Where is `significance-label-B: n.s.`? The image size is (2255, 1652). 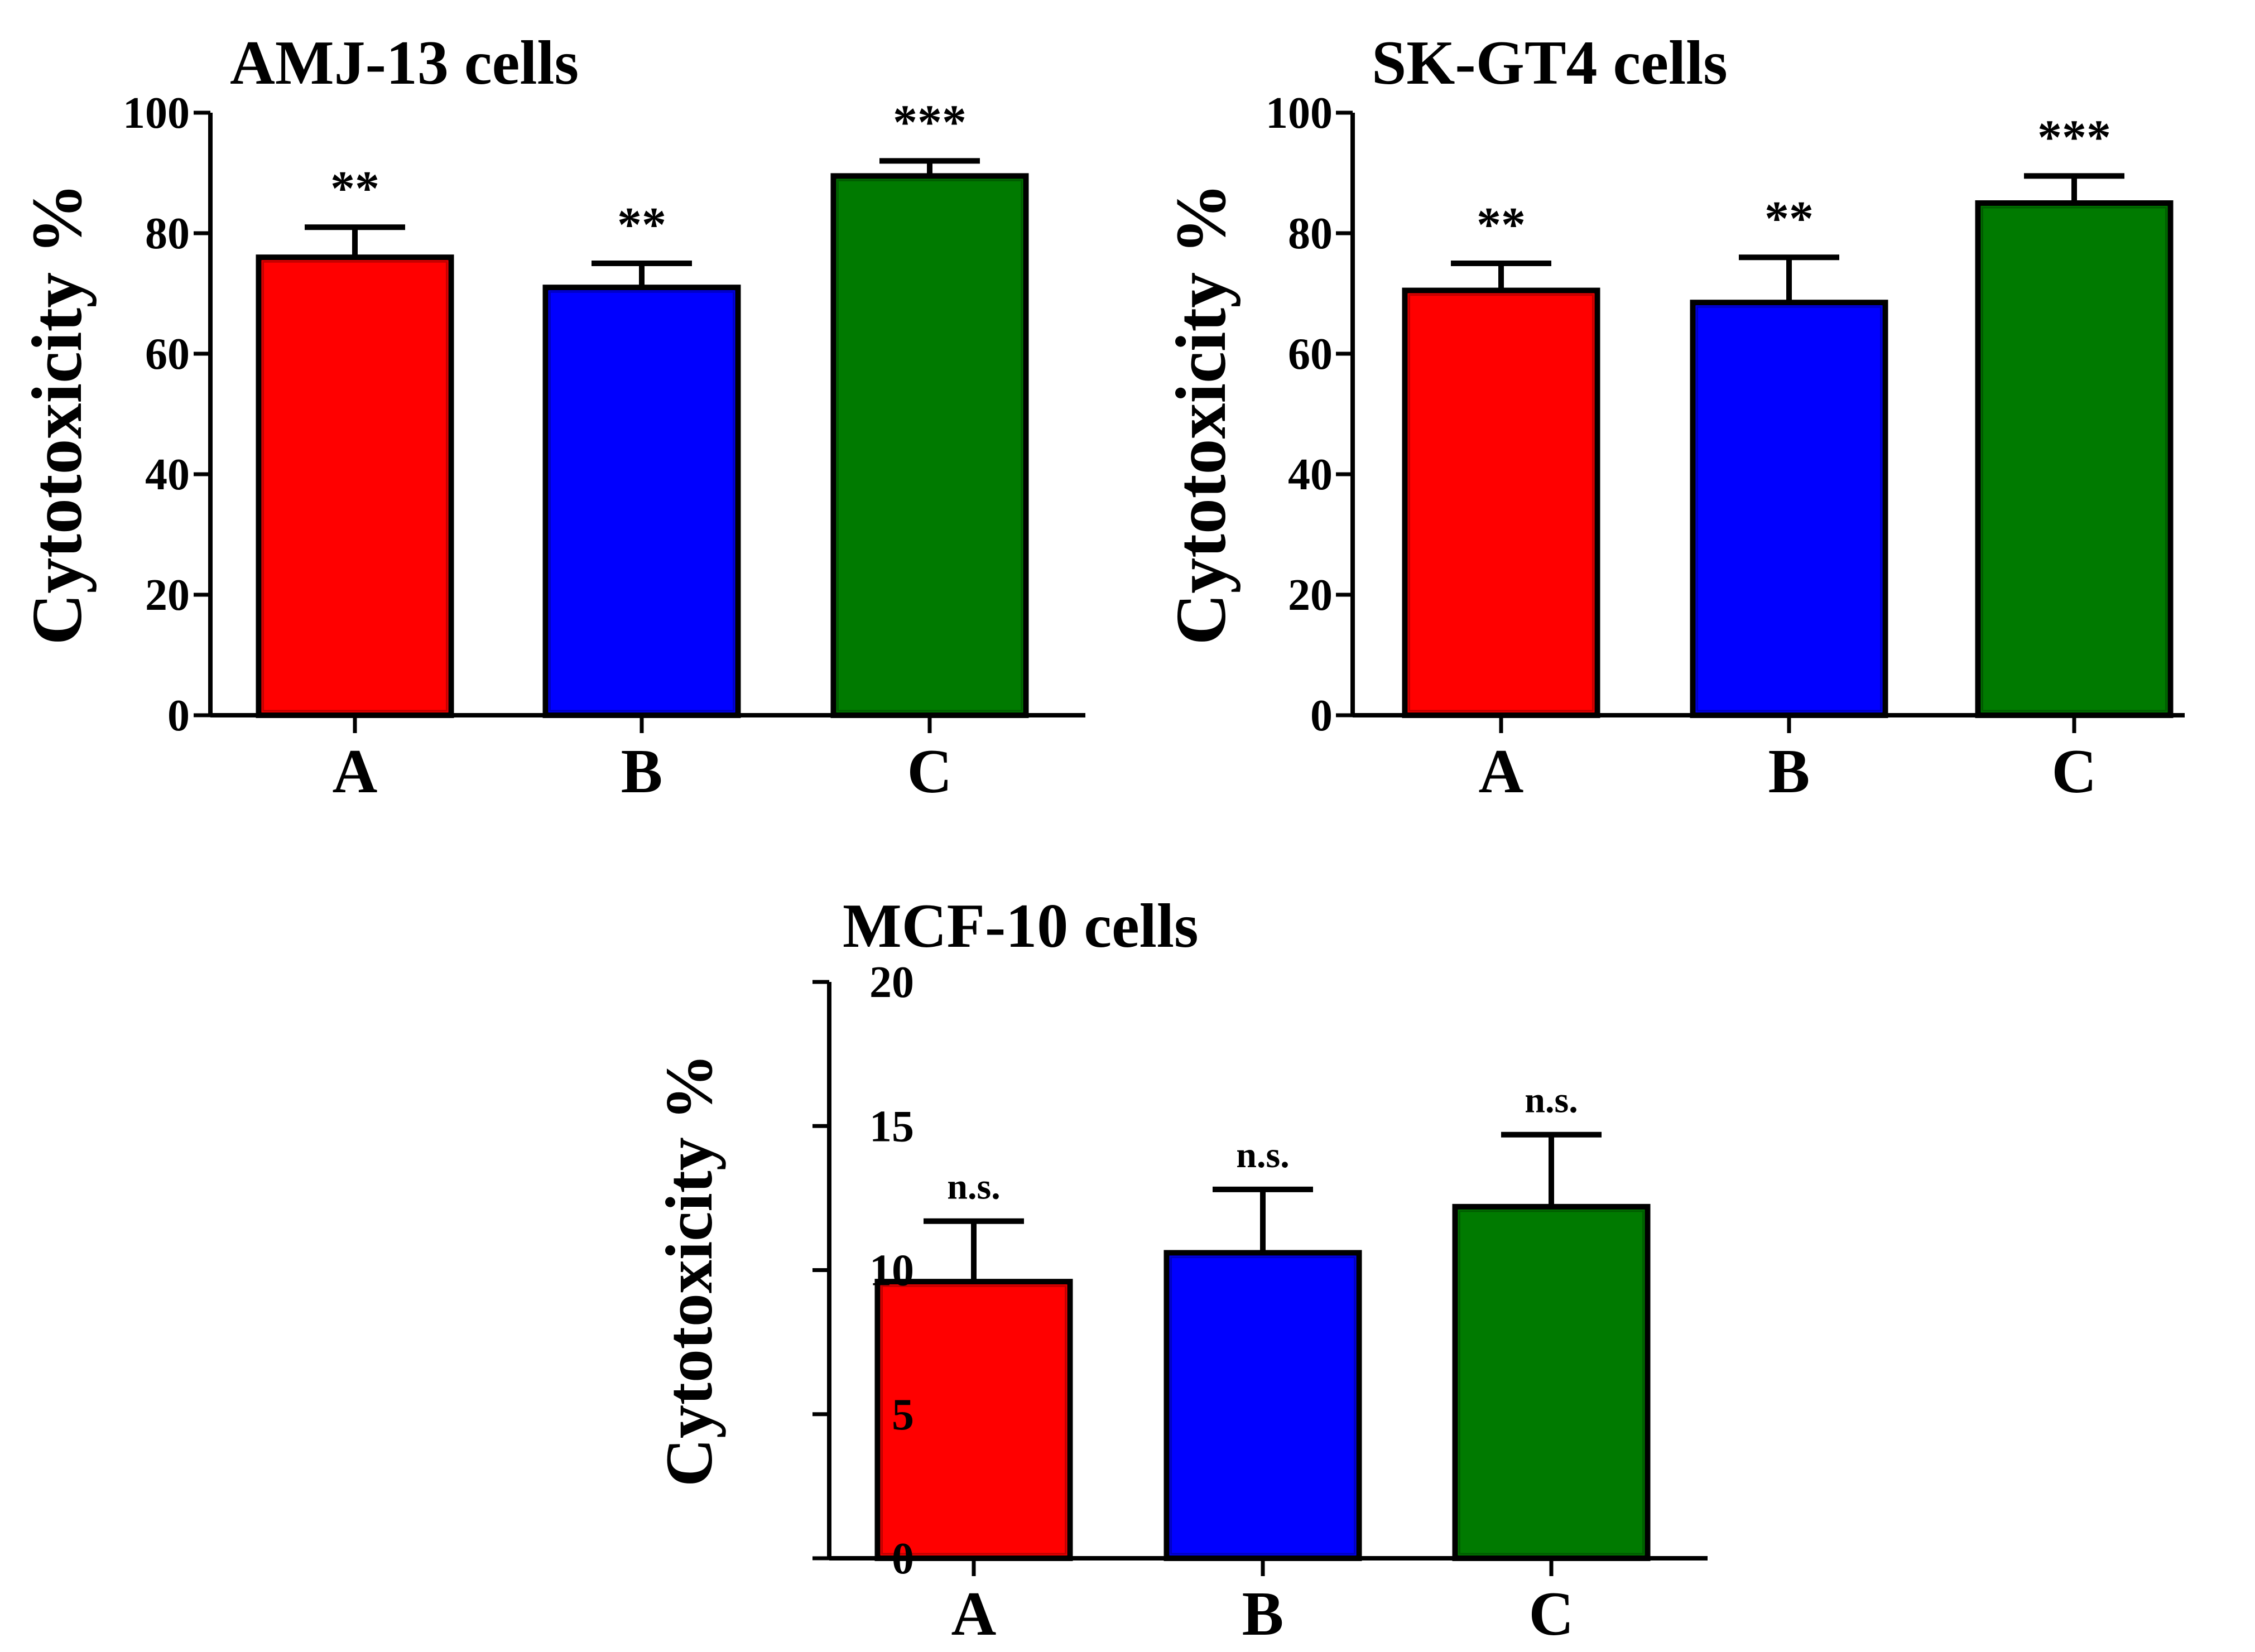
significance-label-B: n.s. is located at coordinates (1262, 1155).